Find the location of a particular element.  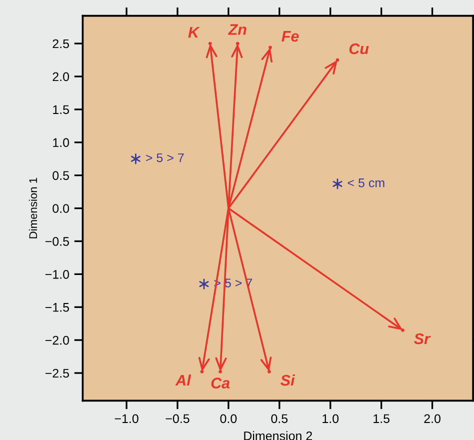

x-tick-label: 0.0 is located at coordinates (228, 419).